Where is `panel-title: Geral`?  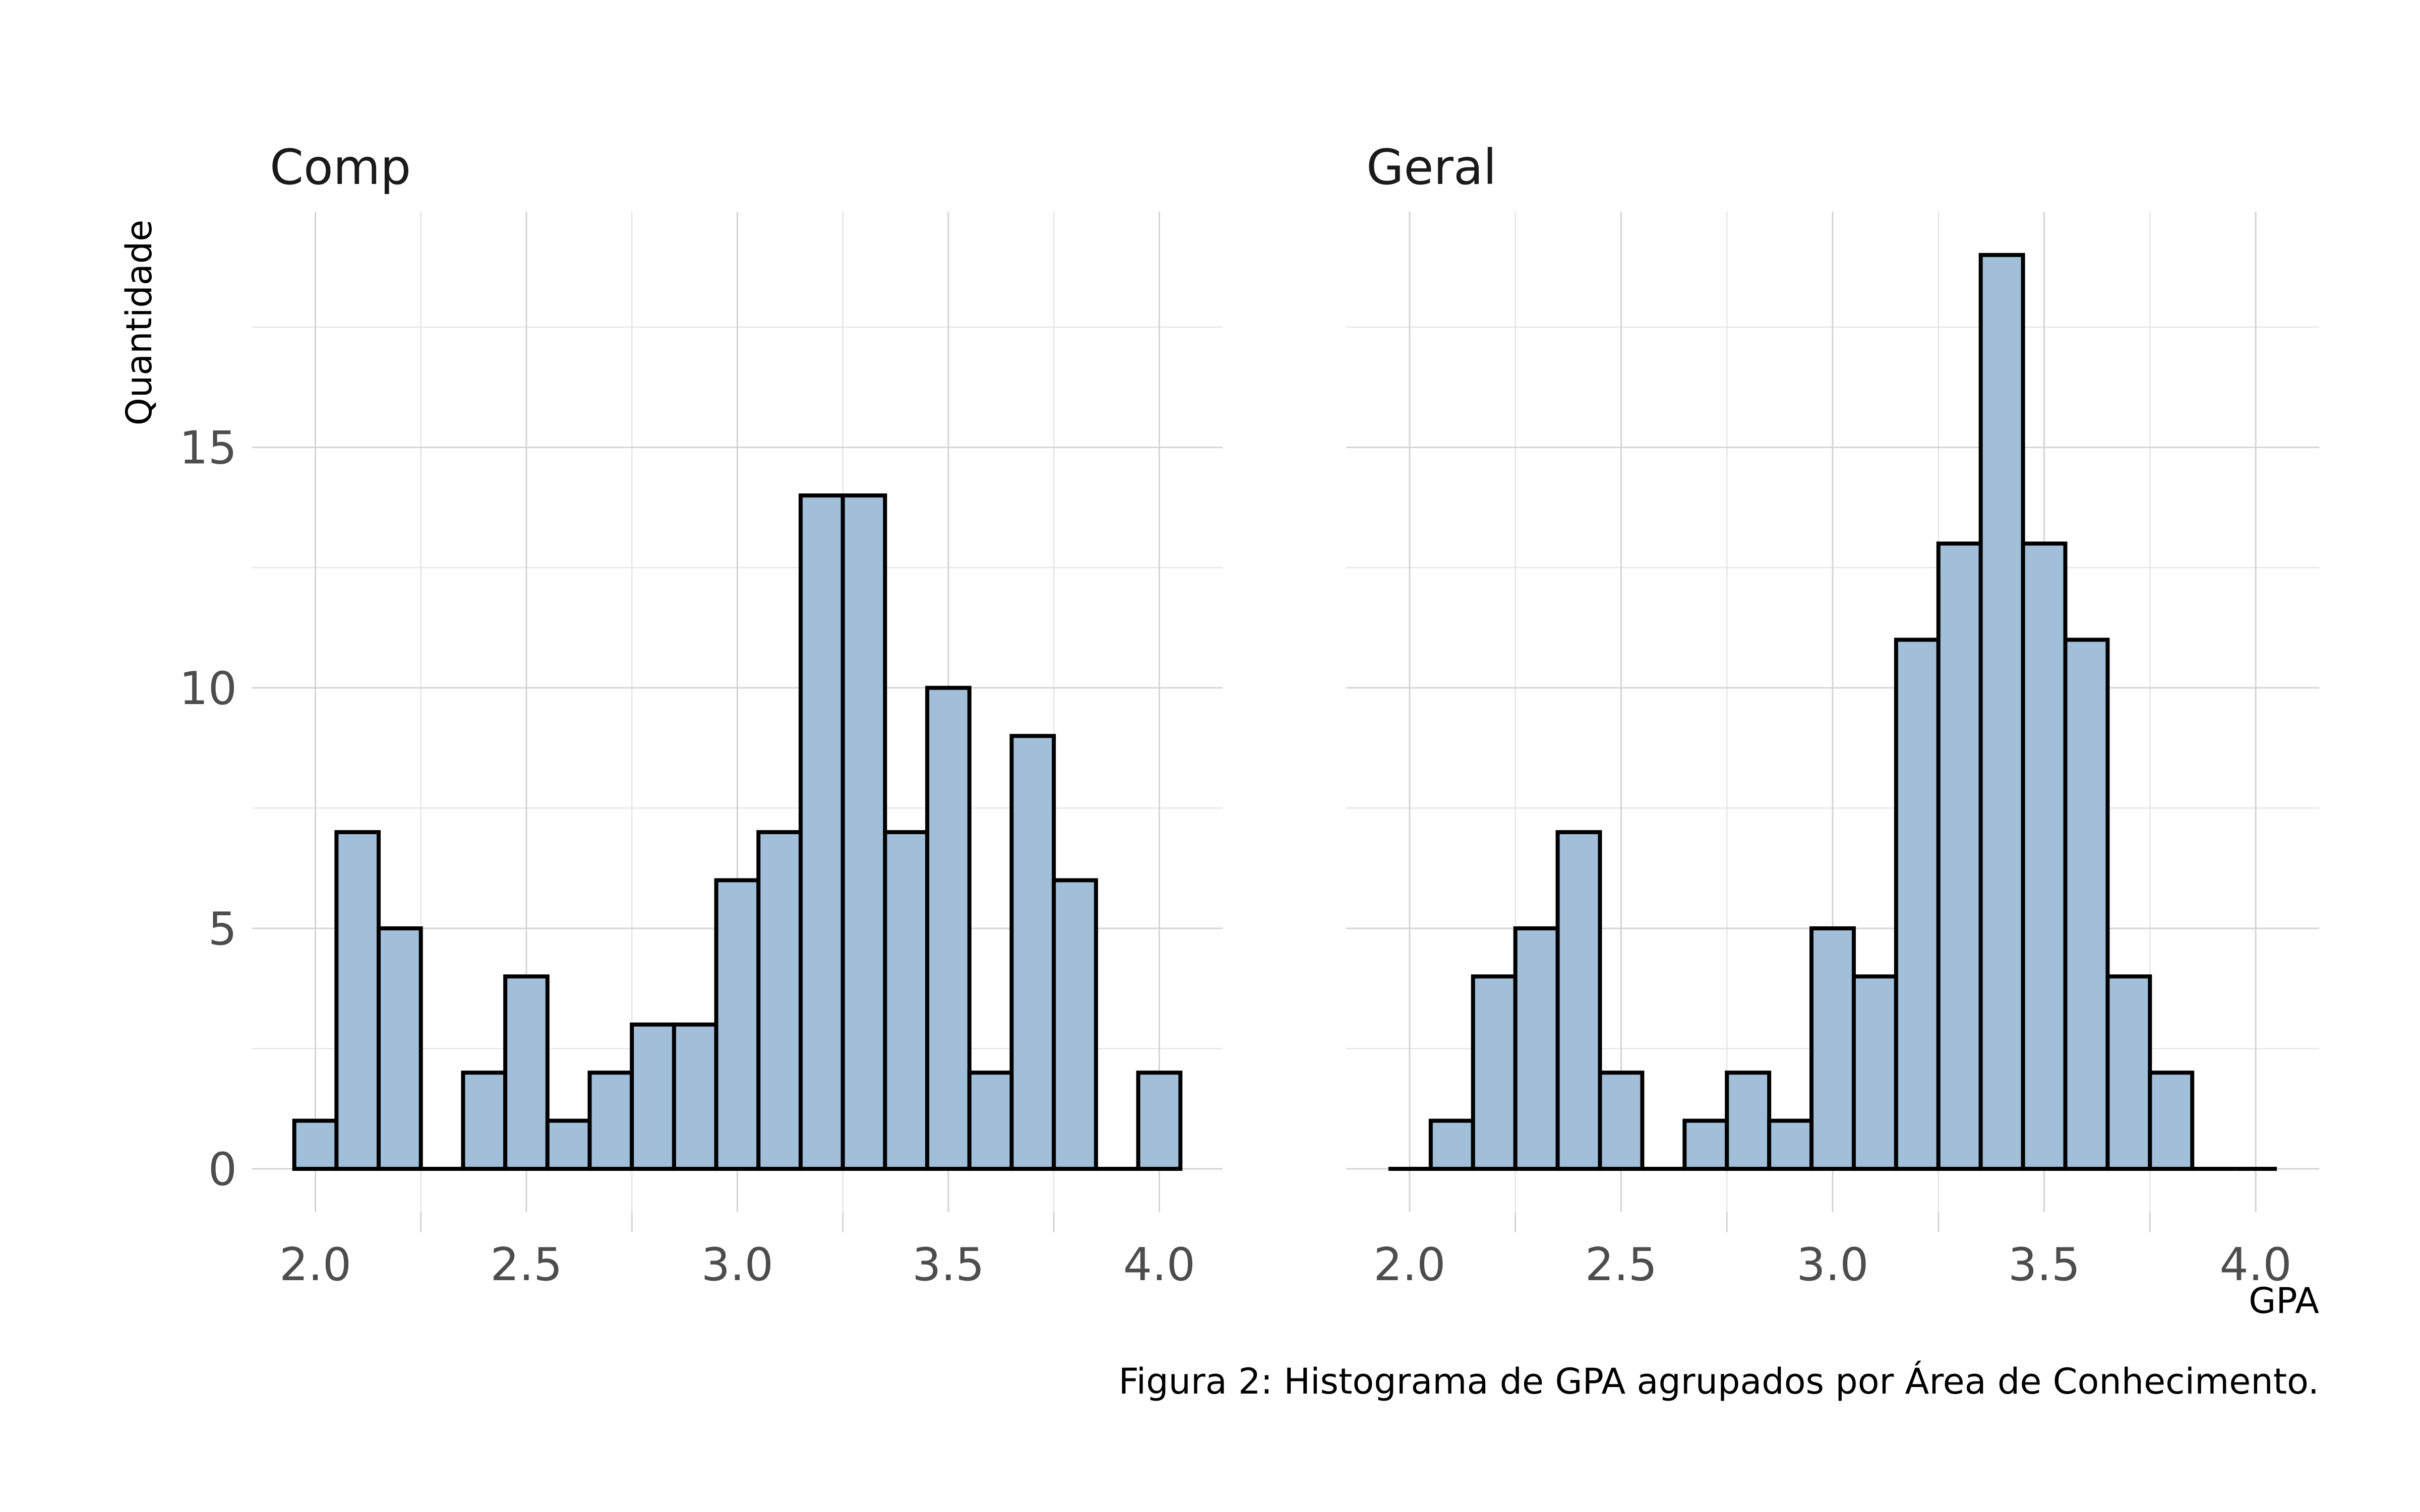
panel-title: Geral is located at coordinates (1431, 168).